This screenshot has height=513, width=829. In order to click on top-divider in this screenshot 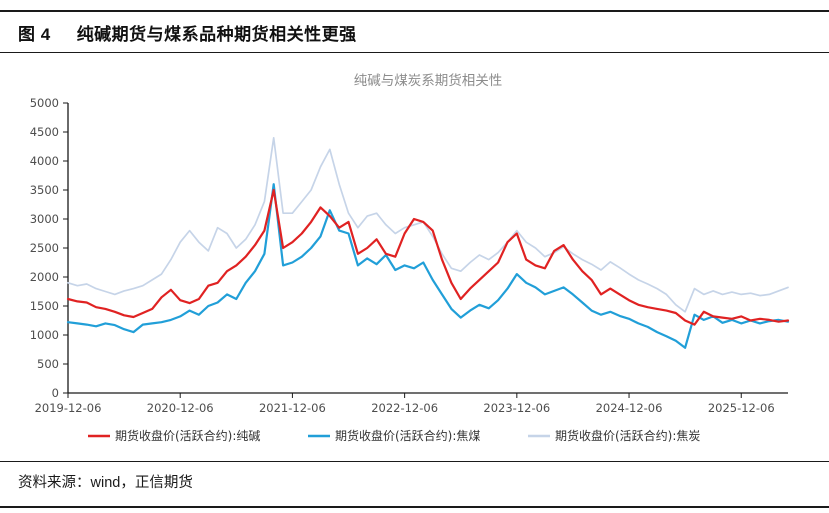, I will do `click(414, 11)`.